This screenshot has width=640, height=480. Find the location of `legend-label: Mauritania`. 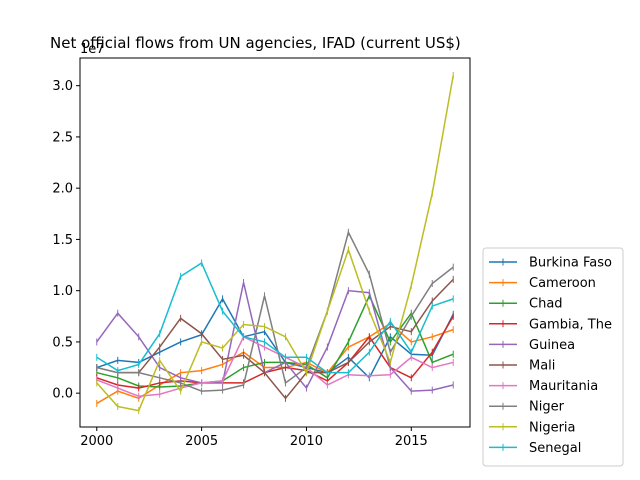

legend-label: Mauritania is located at coordinates (563, 386).